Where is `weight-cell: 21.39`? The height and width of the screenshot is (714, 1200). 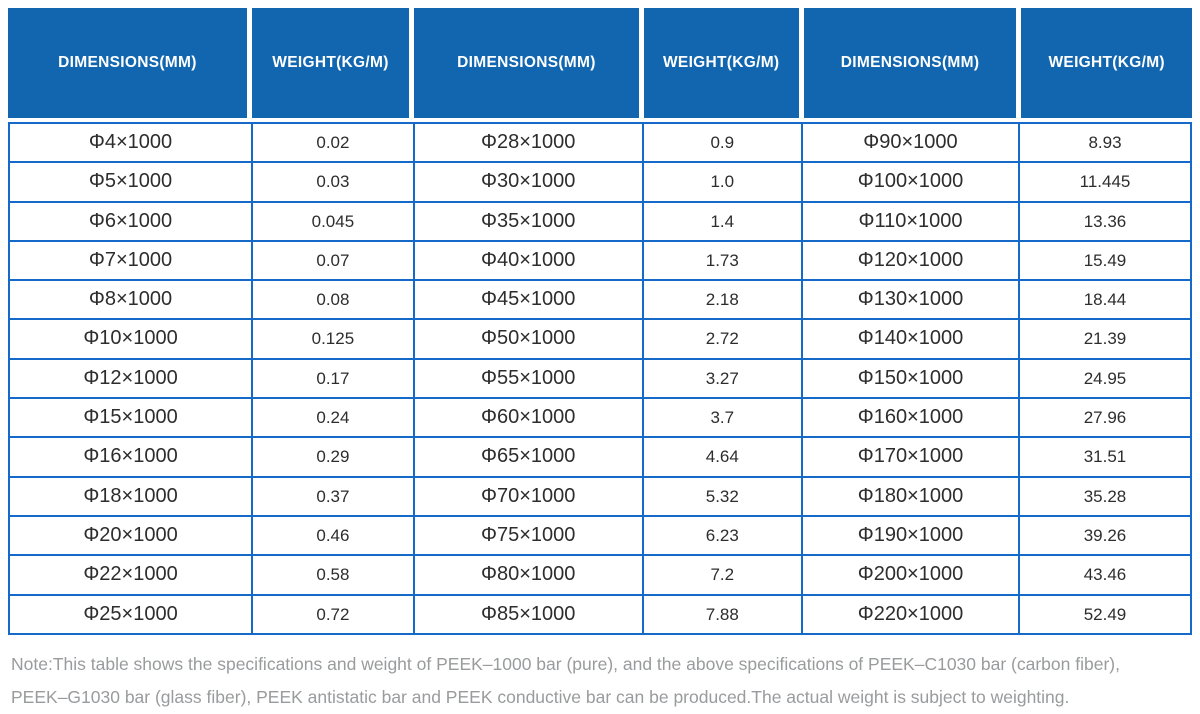 weight-cell: 21.39 is located at coordinates (1105, 339).